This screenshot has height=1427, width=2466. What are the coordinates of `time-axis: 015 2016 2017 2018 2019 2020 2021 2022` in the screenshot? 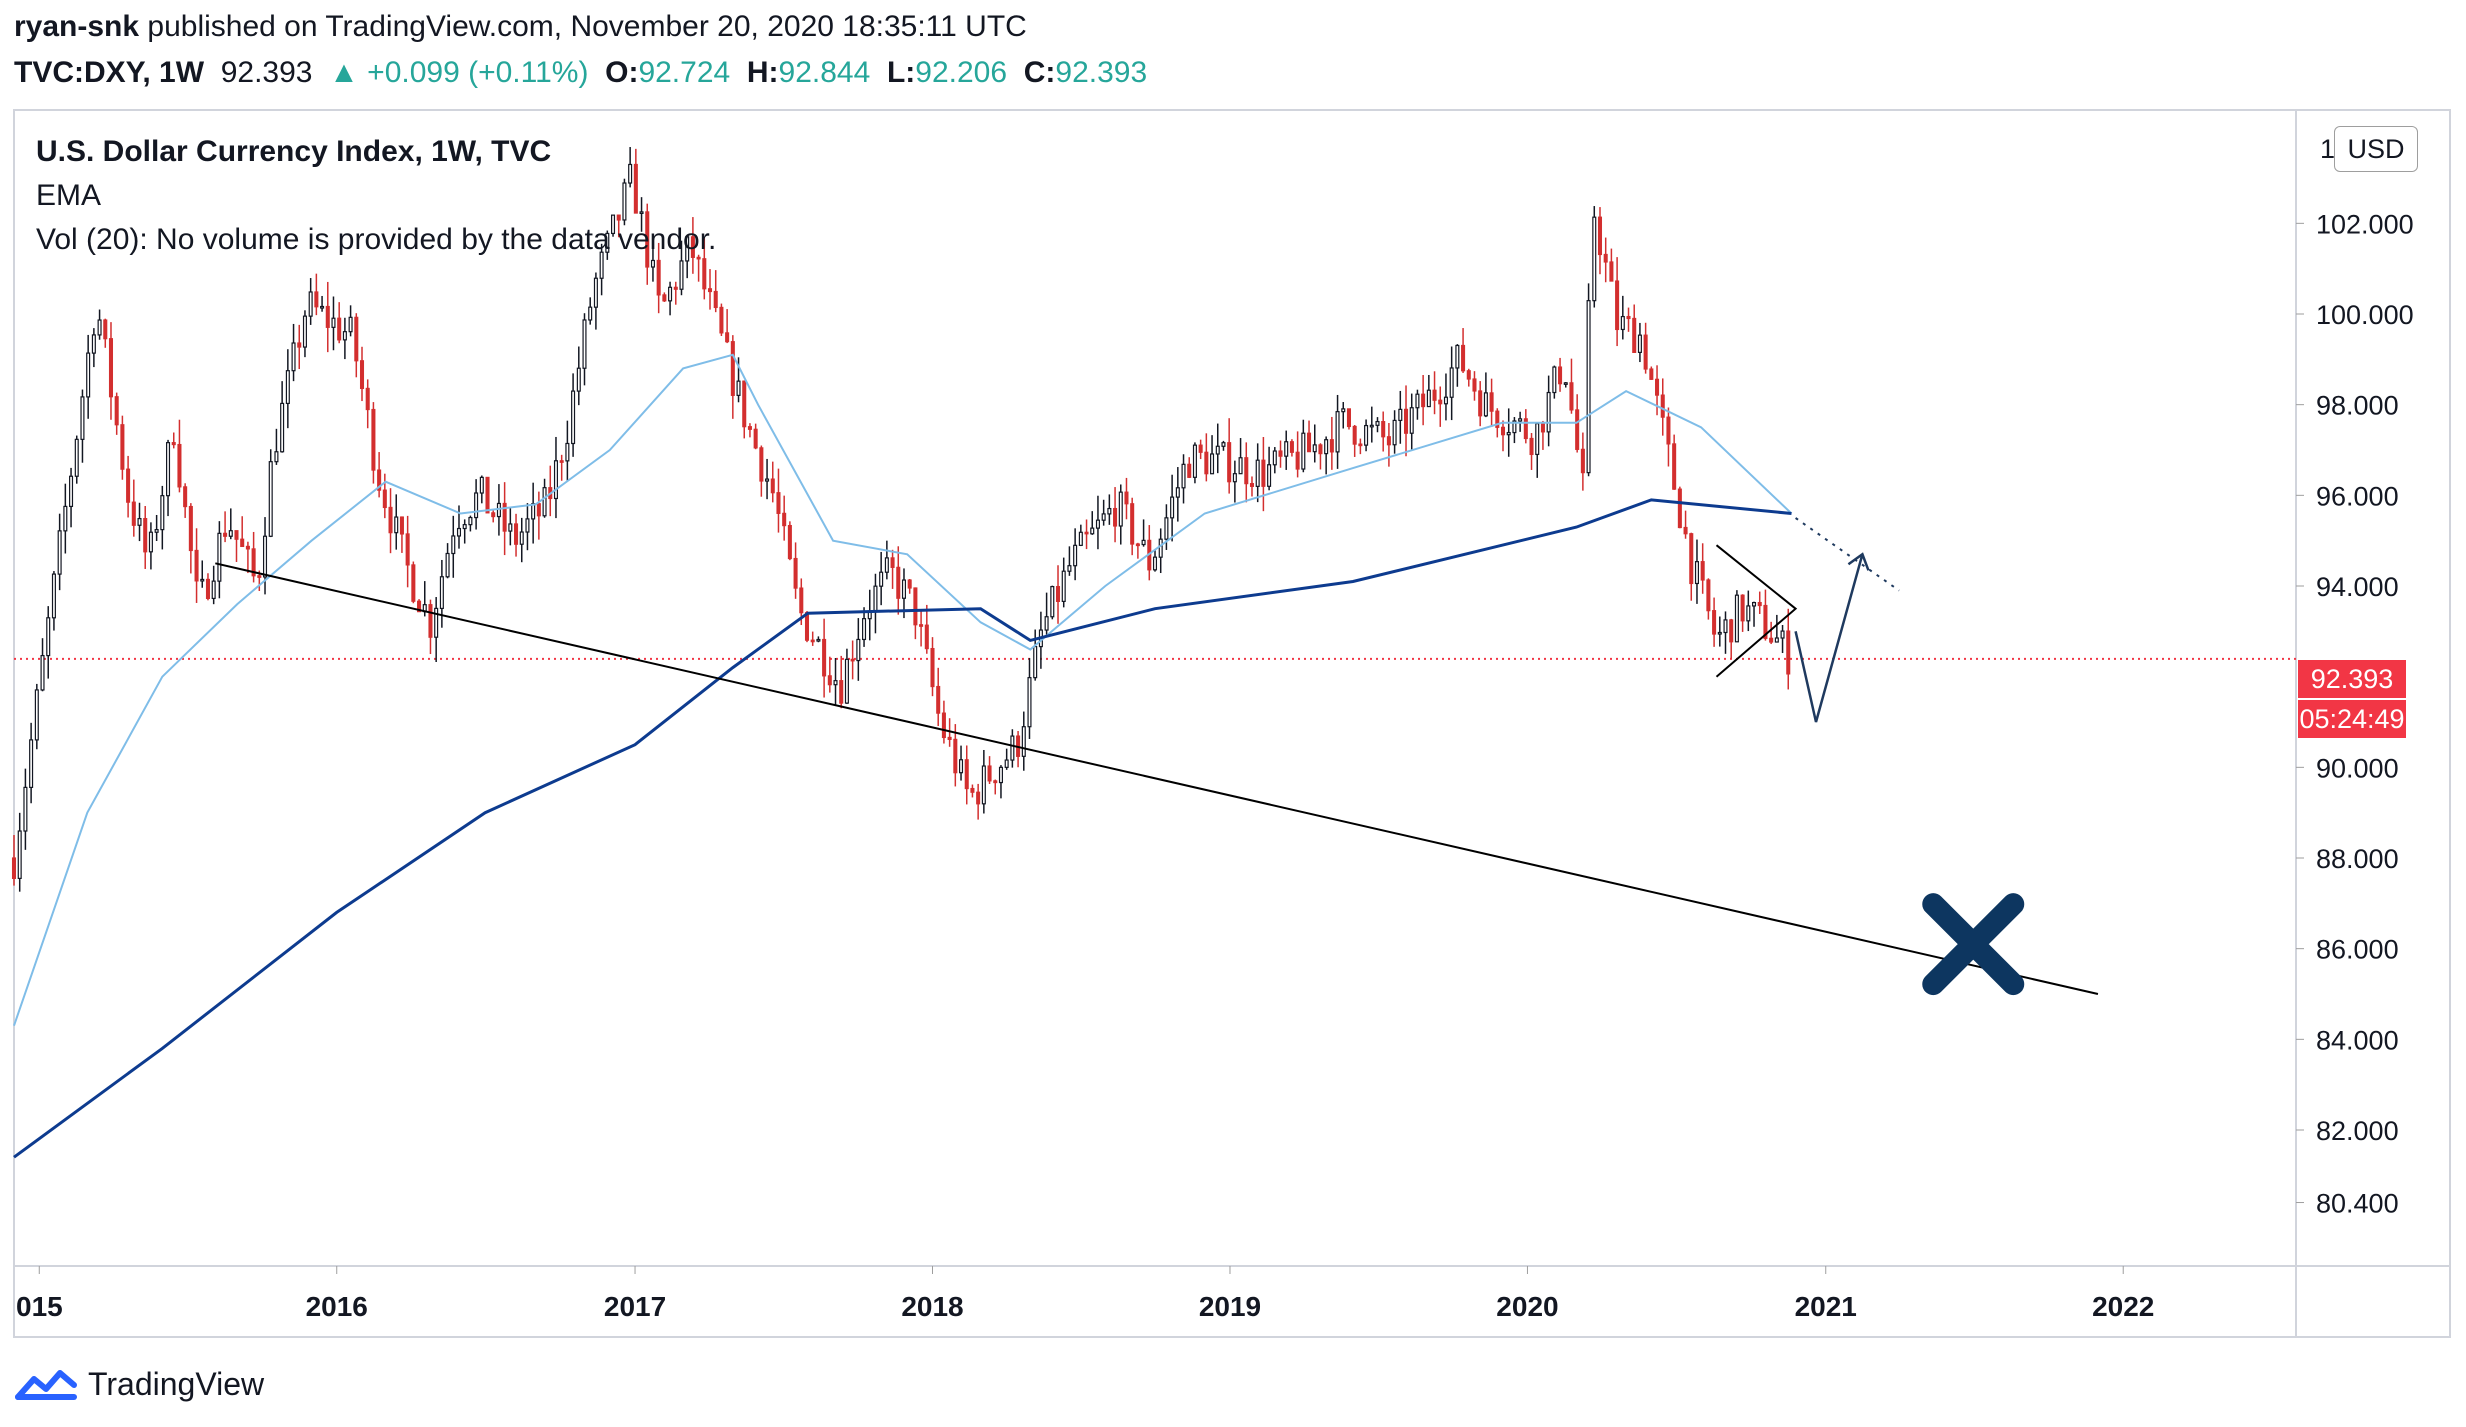 It's located at (1085, 1294).